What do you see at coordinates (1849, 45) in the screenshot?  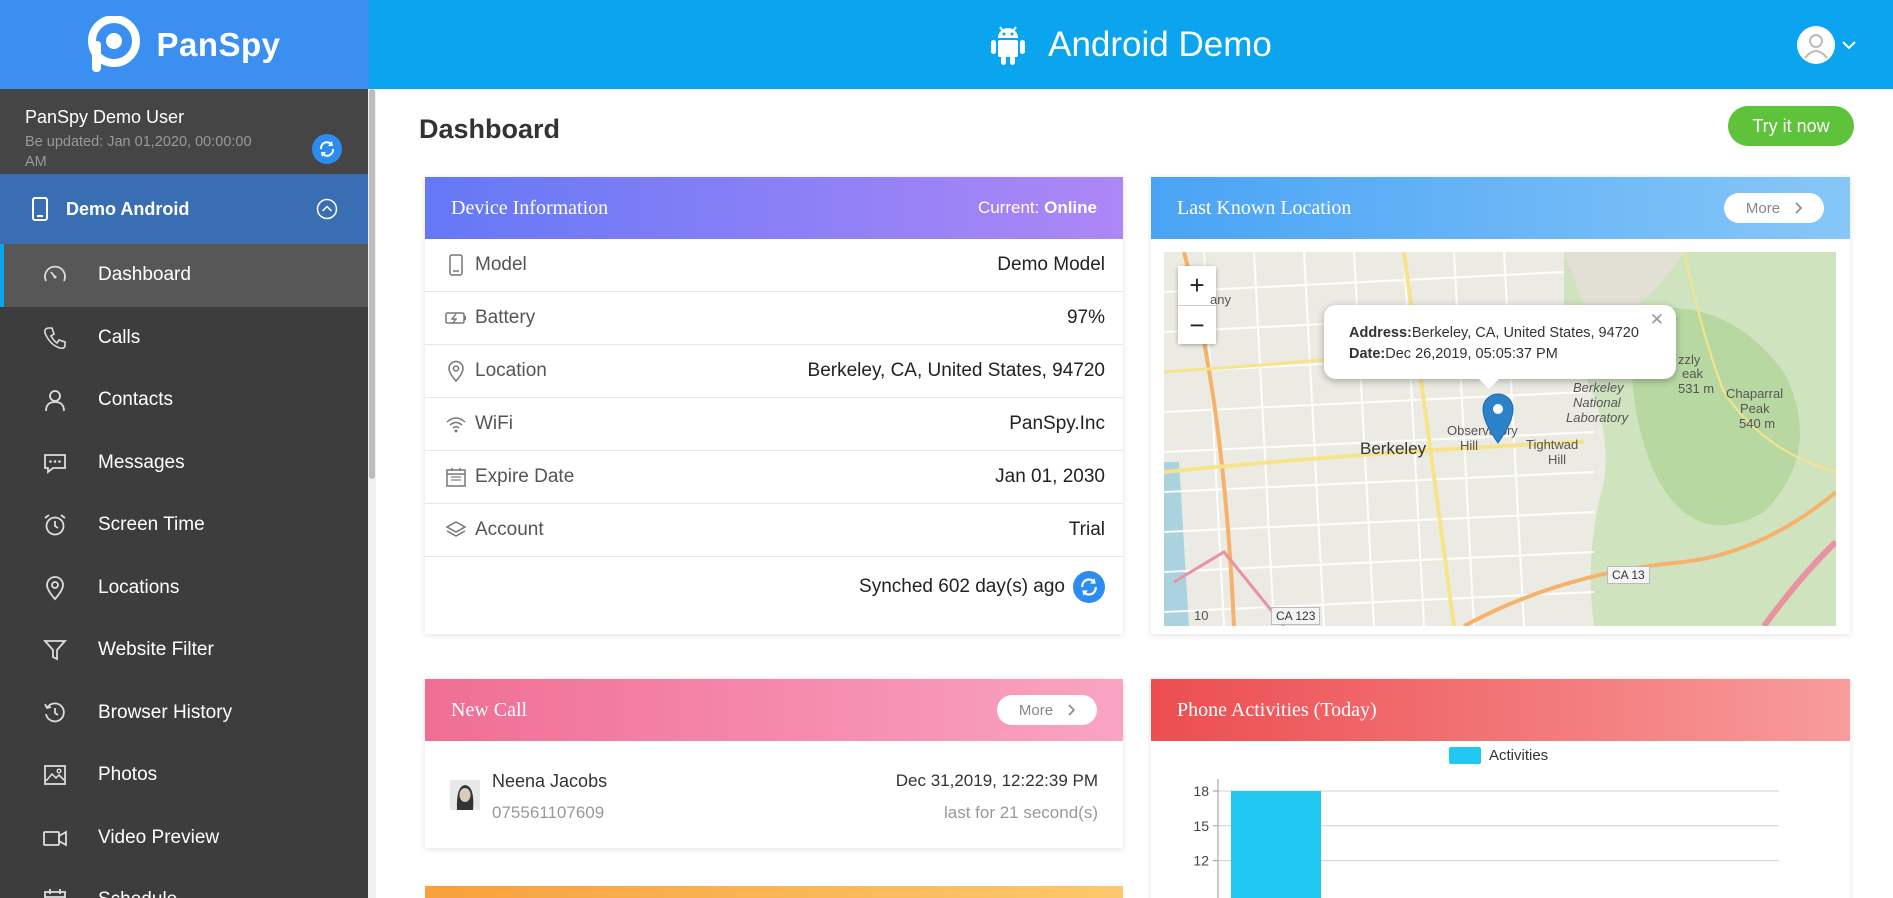 I see `chevron-down-icon` at bounding box center [1849, 45].